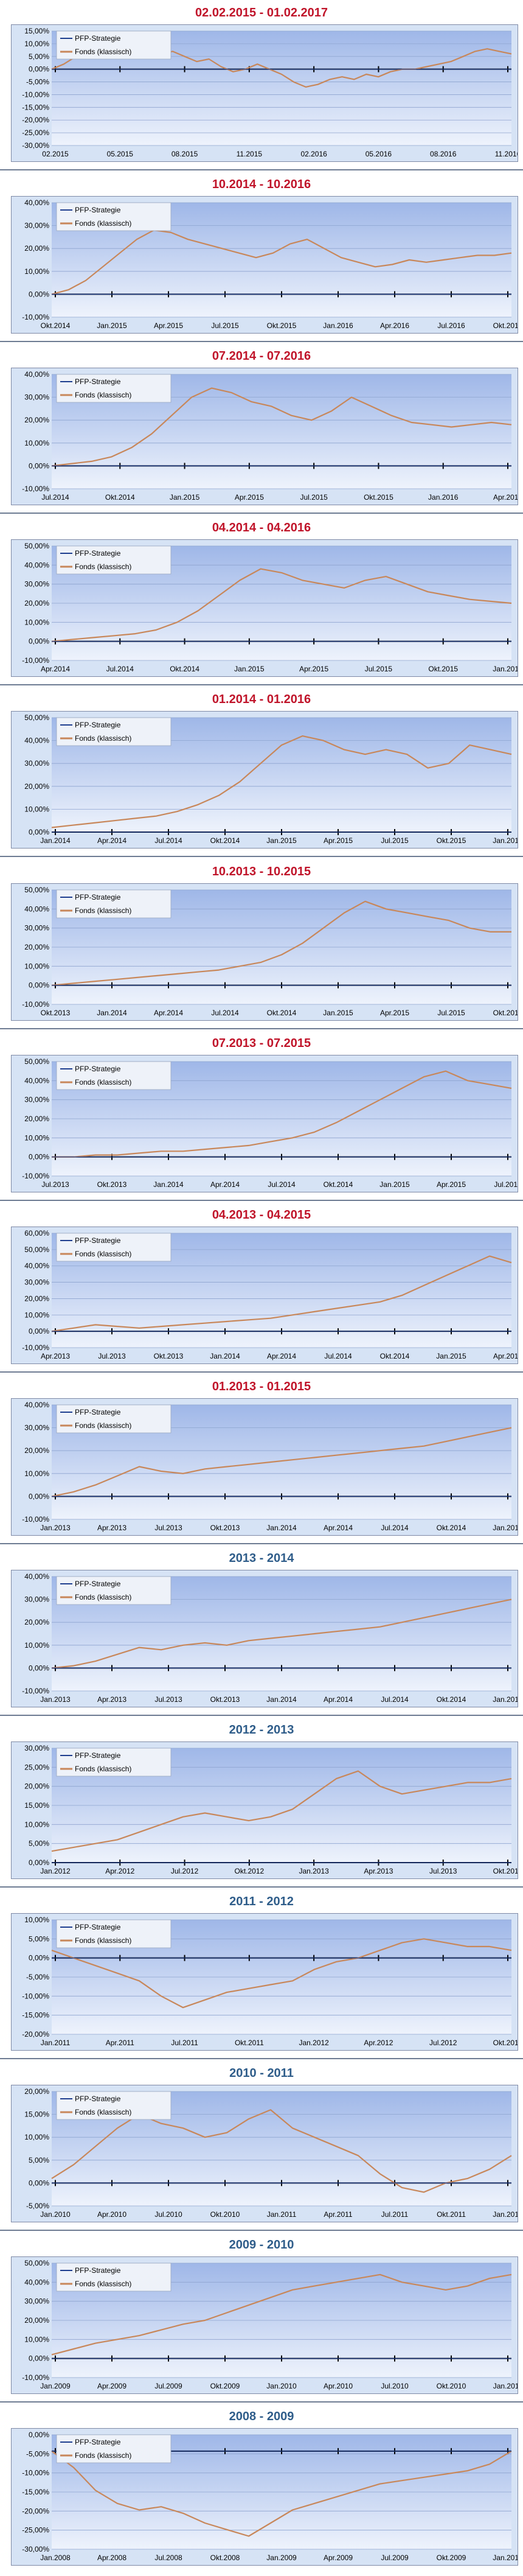  I want to click on y-tick-label: 50,00%, so click(37, 1249).